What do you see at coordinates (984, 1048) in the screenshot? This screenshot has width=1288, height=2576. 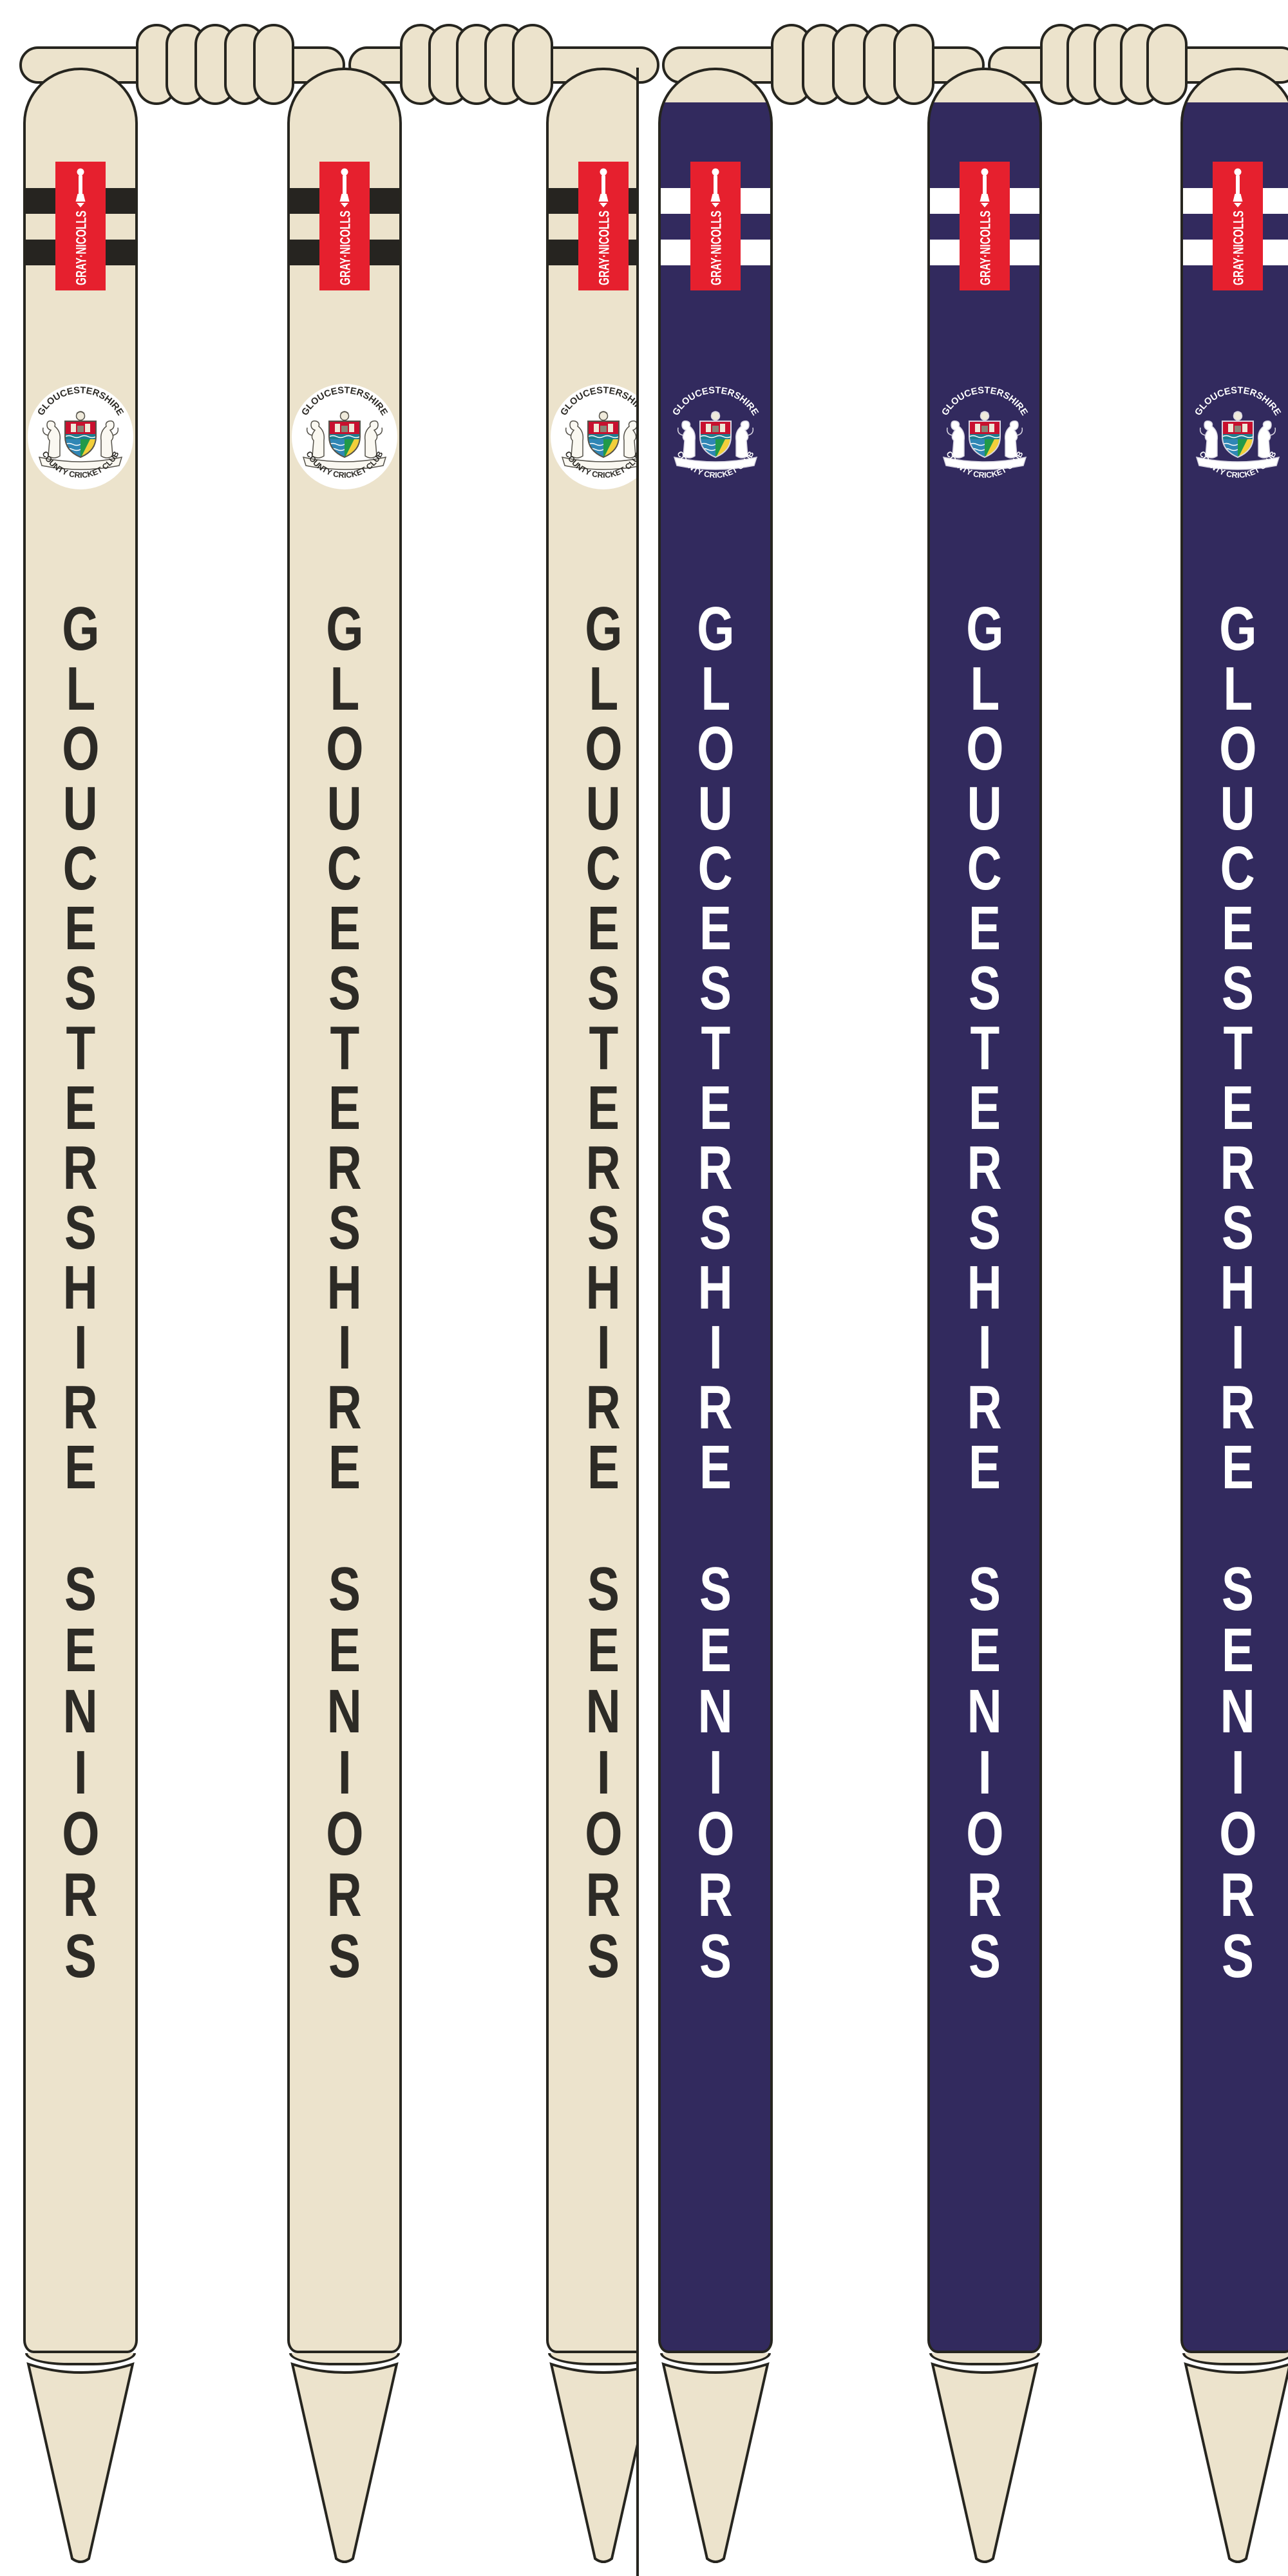 I see `stump-letter: T` at bounding box center [984, 1048].